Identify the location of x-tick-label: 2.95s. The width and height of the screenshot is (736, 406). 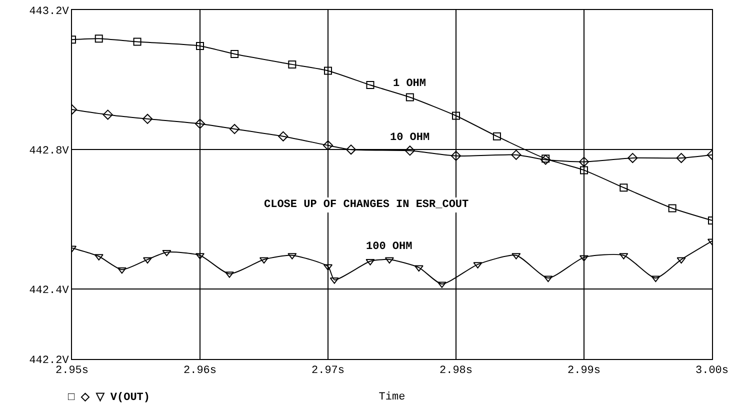
(72, 371).